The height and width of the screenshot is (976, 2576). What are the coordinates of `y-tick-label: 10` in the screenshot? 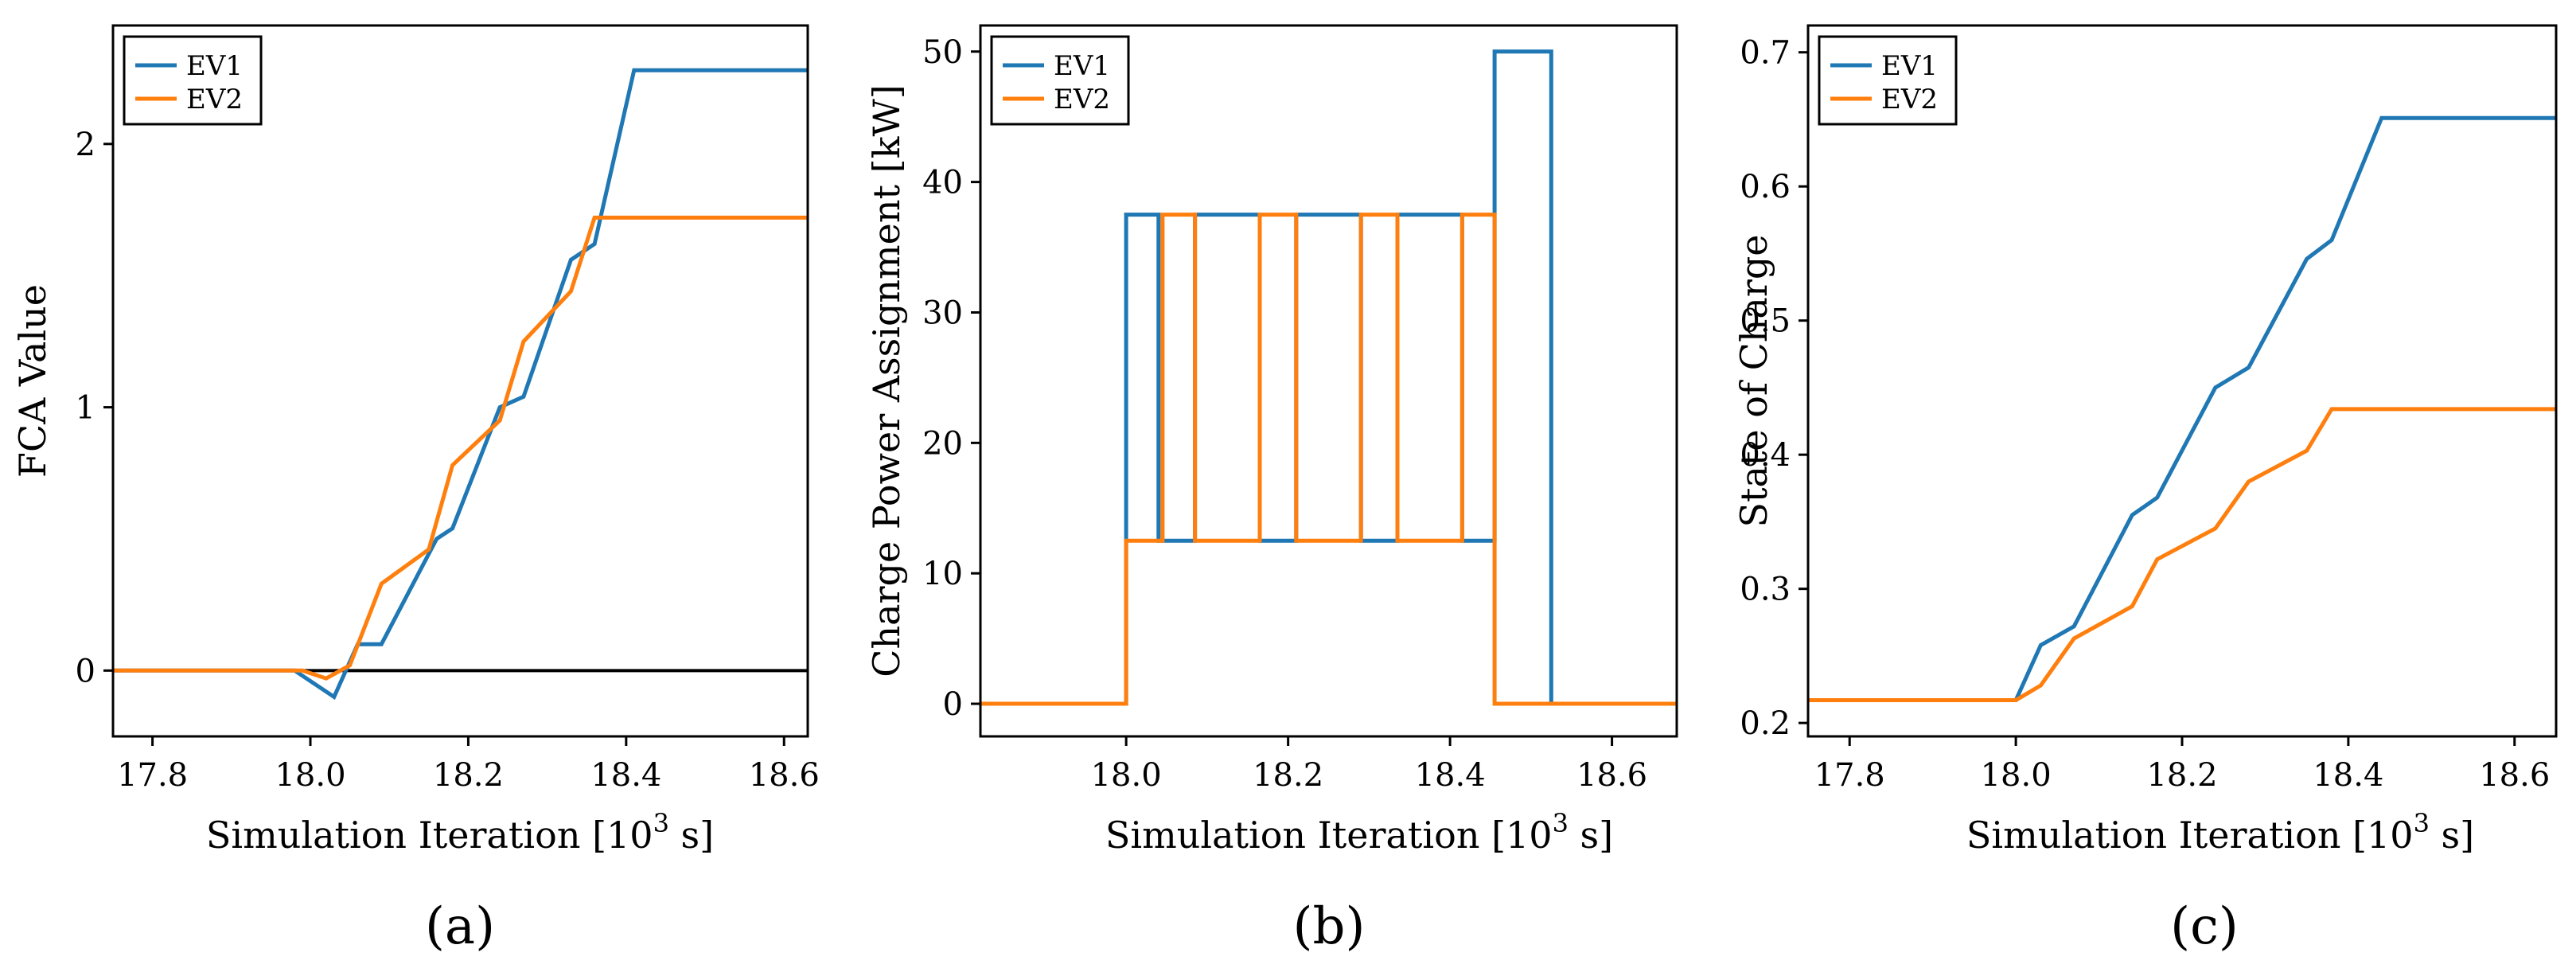 It's located at (943, 574).